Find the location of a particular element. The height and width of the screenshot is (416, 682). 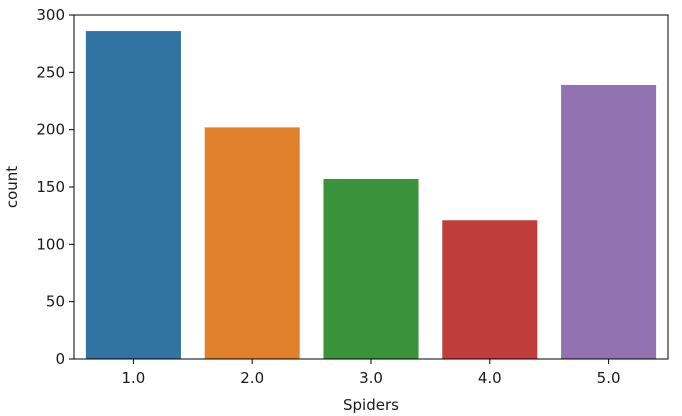

x-axis-label: Spiders is located at coordinates (371, 405).